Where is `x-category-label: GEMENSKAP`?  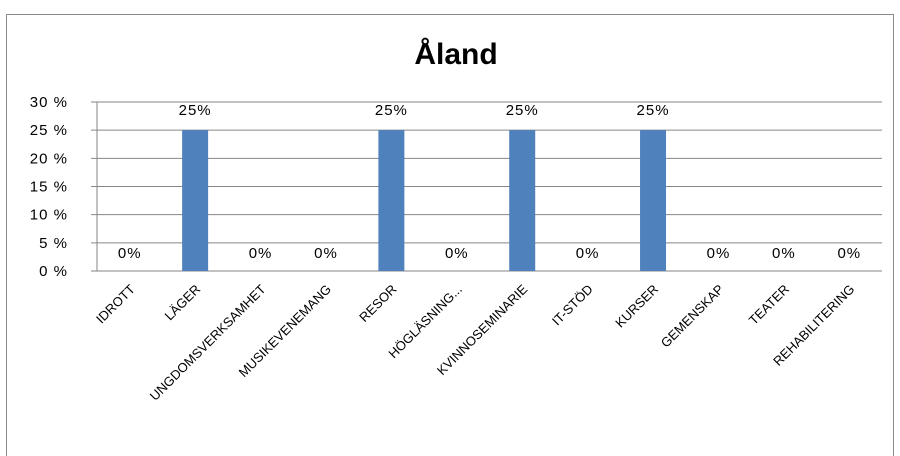 x-category-label: GEMENSKAP is located at coordinates (692, 316).